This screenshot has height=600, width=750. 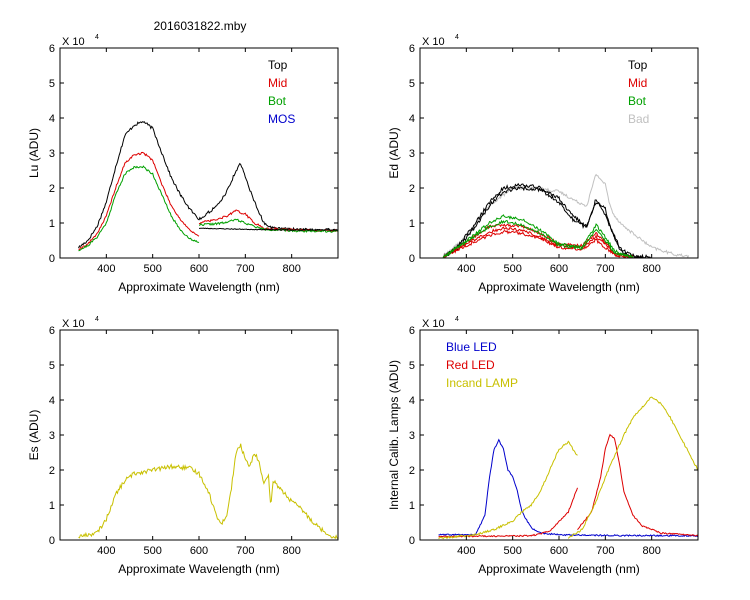 I want to click on y-axis-label: Ed (ADU), so click(x=394, y=152).